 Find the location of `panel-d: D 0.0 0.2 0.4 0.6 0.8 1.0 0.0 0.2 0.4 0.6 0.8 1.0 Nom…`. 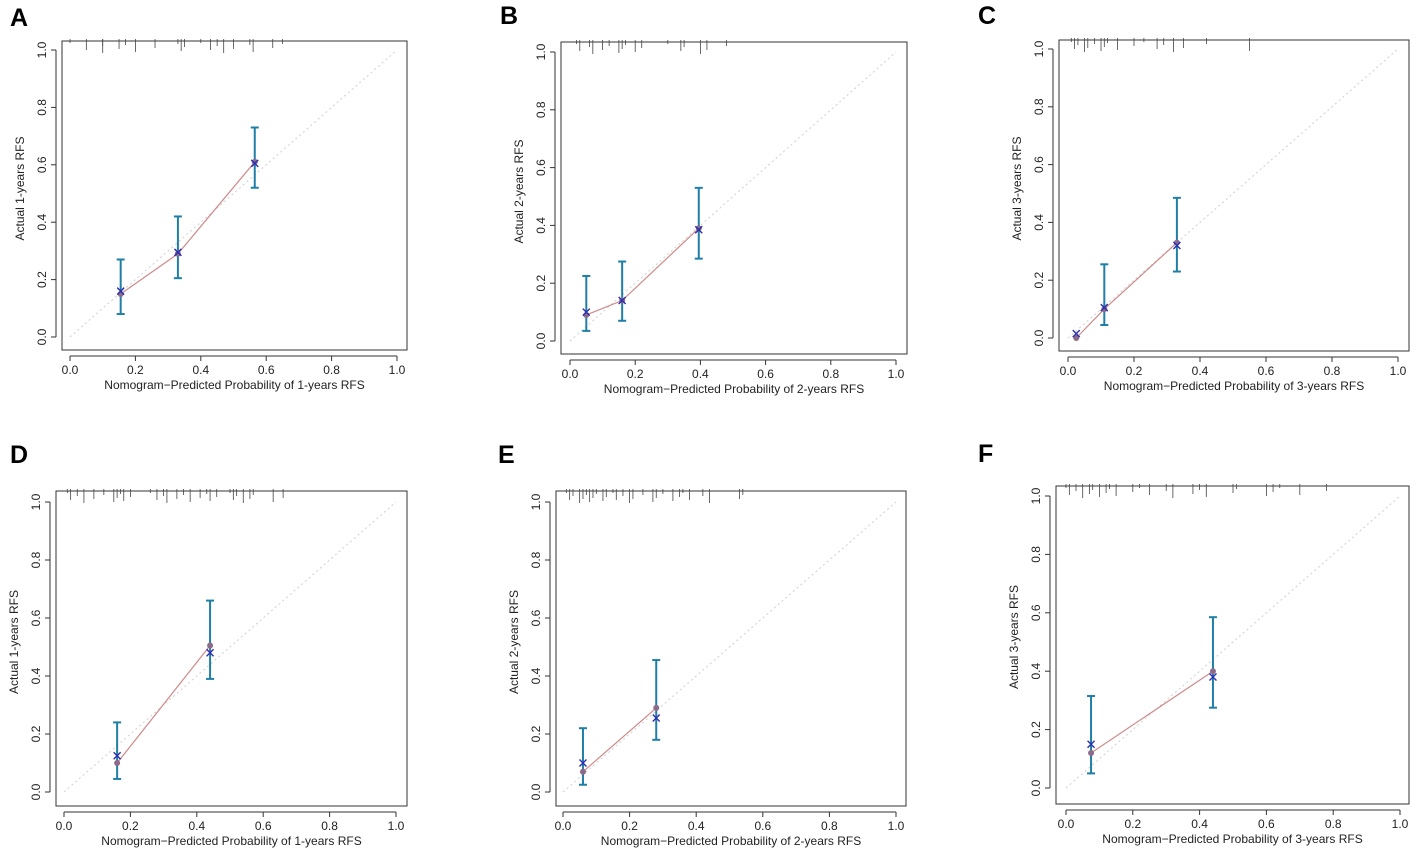

panel-d: D 0.0 0.2 0.4 0.6 0.8 1.0 0.0 0.2 0.4 0.6 0.8 1.0 Nom… is located at coordinates (207, 644).